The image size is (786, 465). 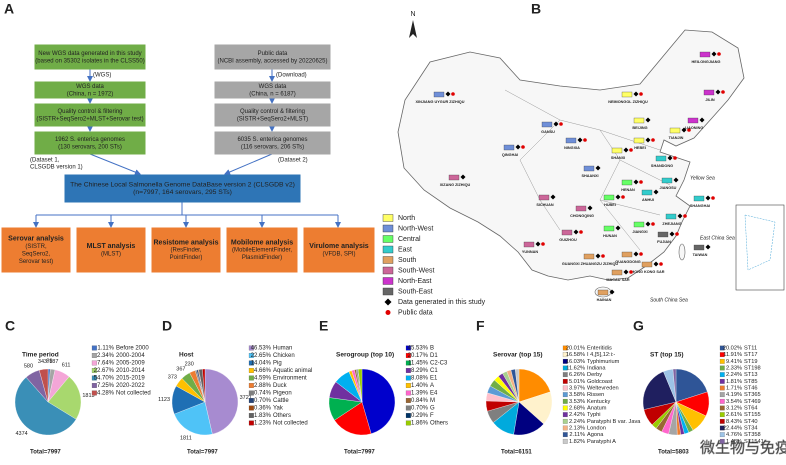 I want to click on slice-count: 89, so click(x=49, y=361).